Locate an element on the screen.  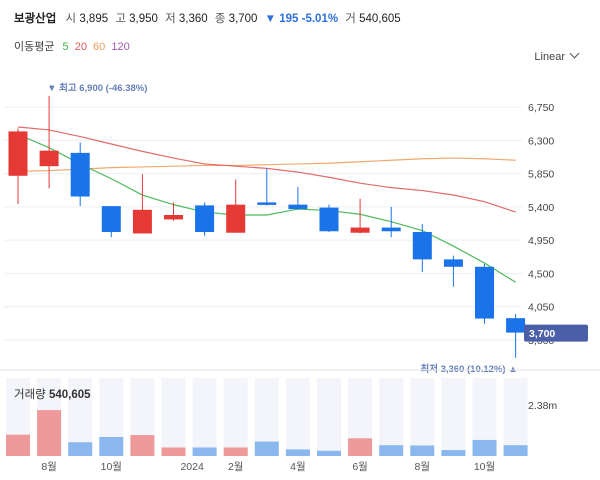
volume-title: 거래량 540,605 is located at coordinates (52, 394).